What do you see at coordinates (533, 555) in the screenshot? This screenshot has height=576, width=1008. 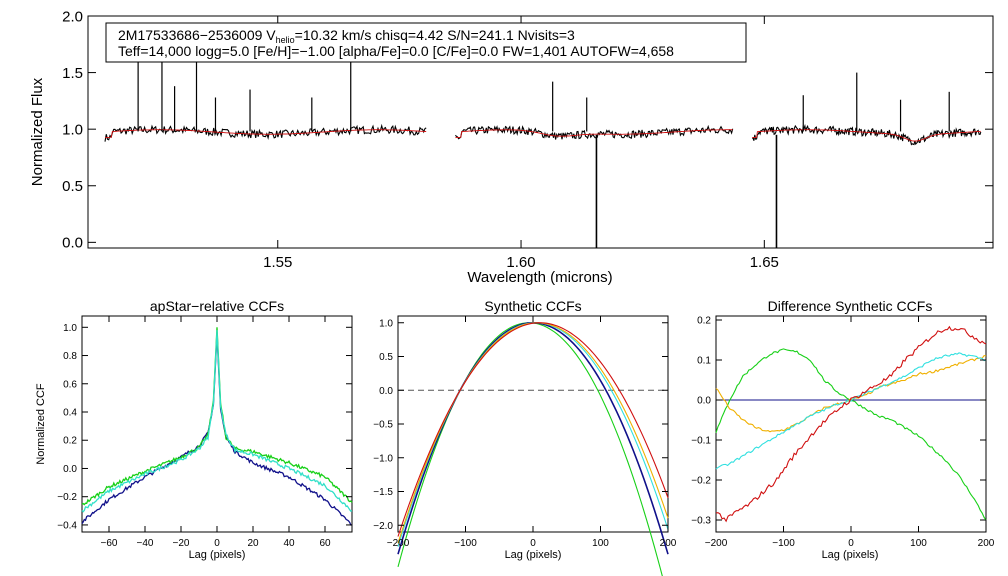 I see `ccf-synthetic-x-label: Lag (pixels)` at bounding box center [533, 555].